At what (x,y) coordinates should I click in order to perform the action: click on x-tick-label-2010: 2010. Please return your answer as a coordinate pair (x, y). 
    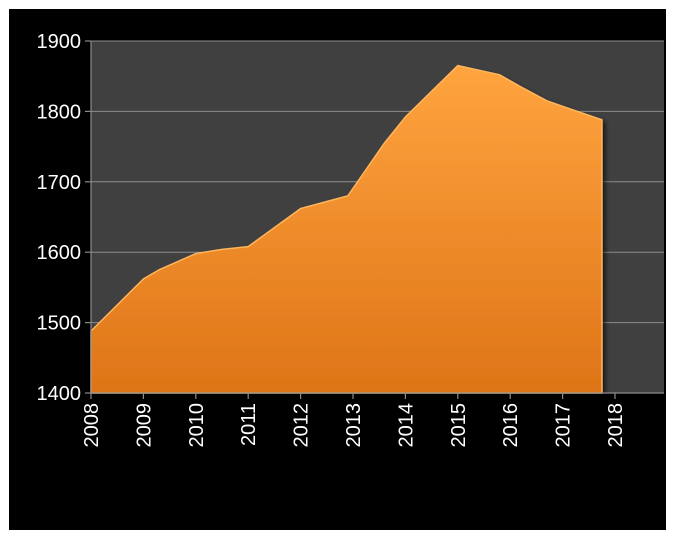
    Looking at the image, I should click on (197, 425).